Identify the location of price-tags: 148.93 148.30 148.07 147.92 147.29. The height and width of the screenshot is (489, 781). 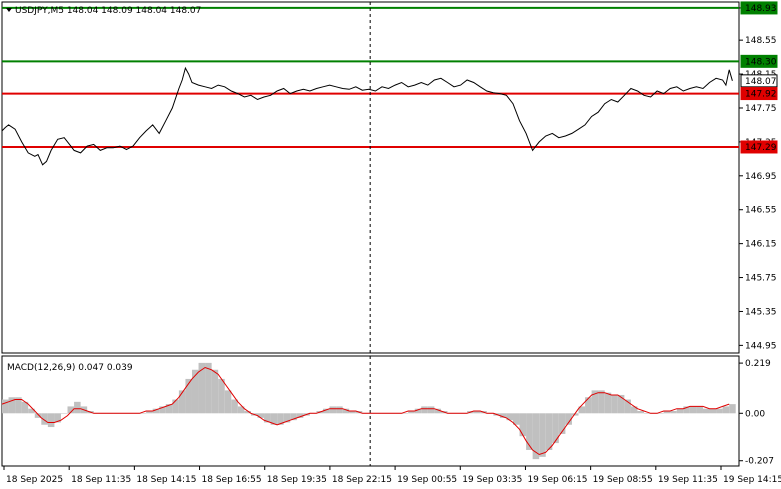
(759, 77).